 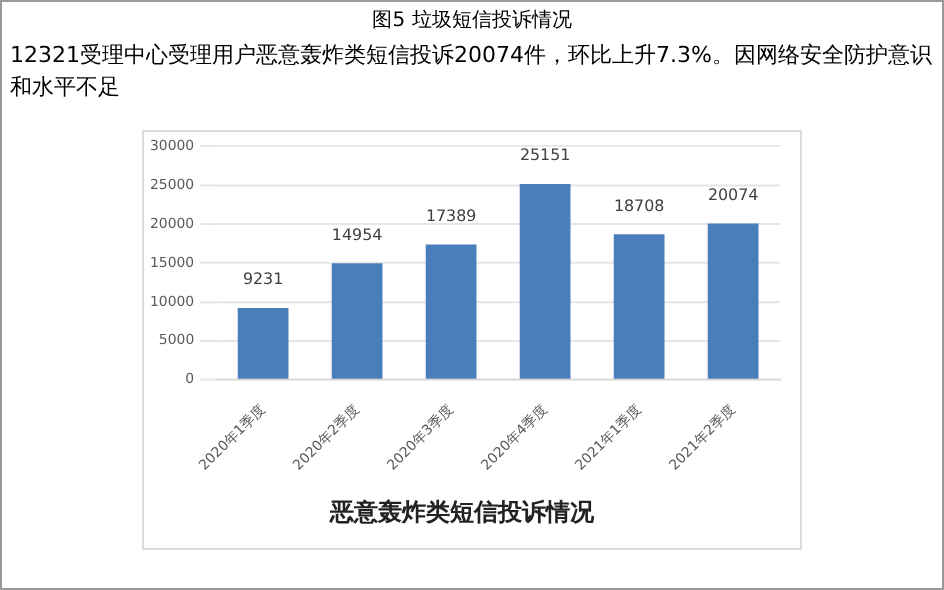 What do you see at coordinates (462, 512) in the screenshot?
I see `text: 恶意轰炸类短信投诉情况` at bounding box center [462, 512].